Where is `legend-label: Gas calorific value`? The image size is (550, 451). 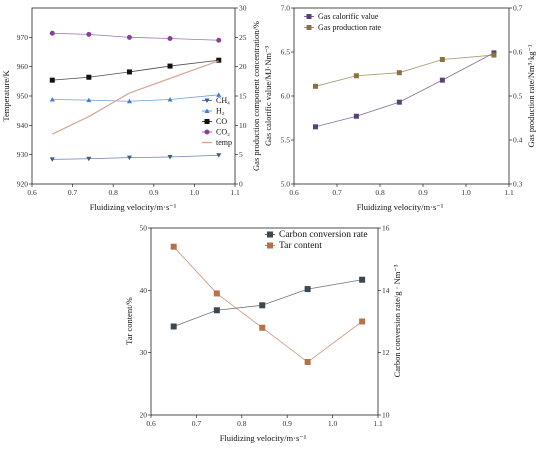 legend-label: Gas calorific value is located at coordinates (348, 16).